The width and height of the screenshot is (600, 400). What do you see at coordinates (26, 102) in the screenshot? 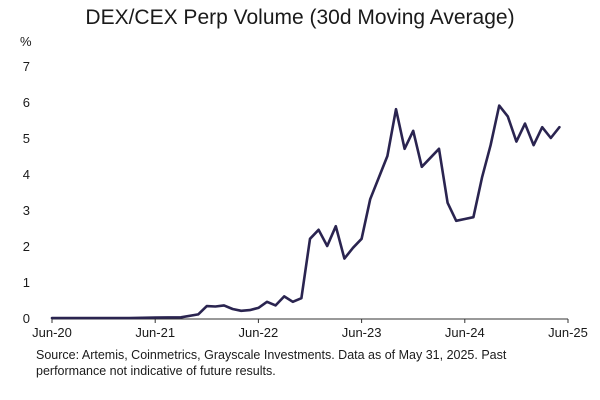
I see `y-tick-label: 6` at bounding box center [26, 102].